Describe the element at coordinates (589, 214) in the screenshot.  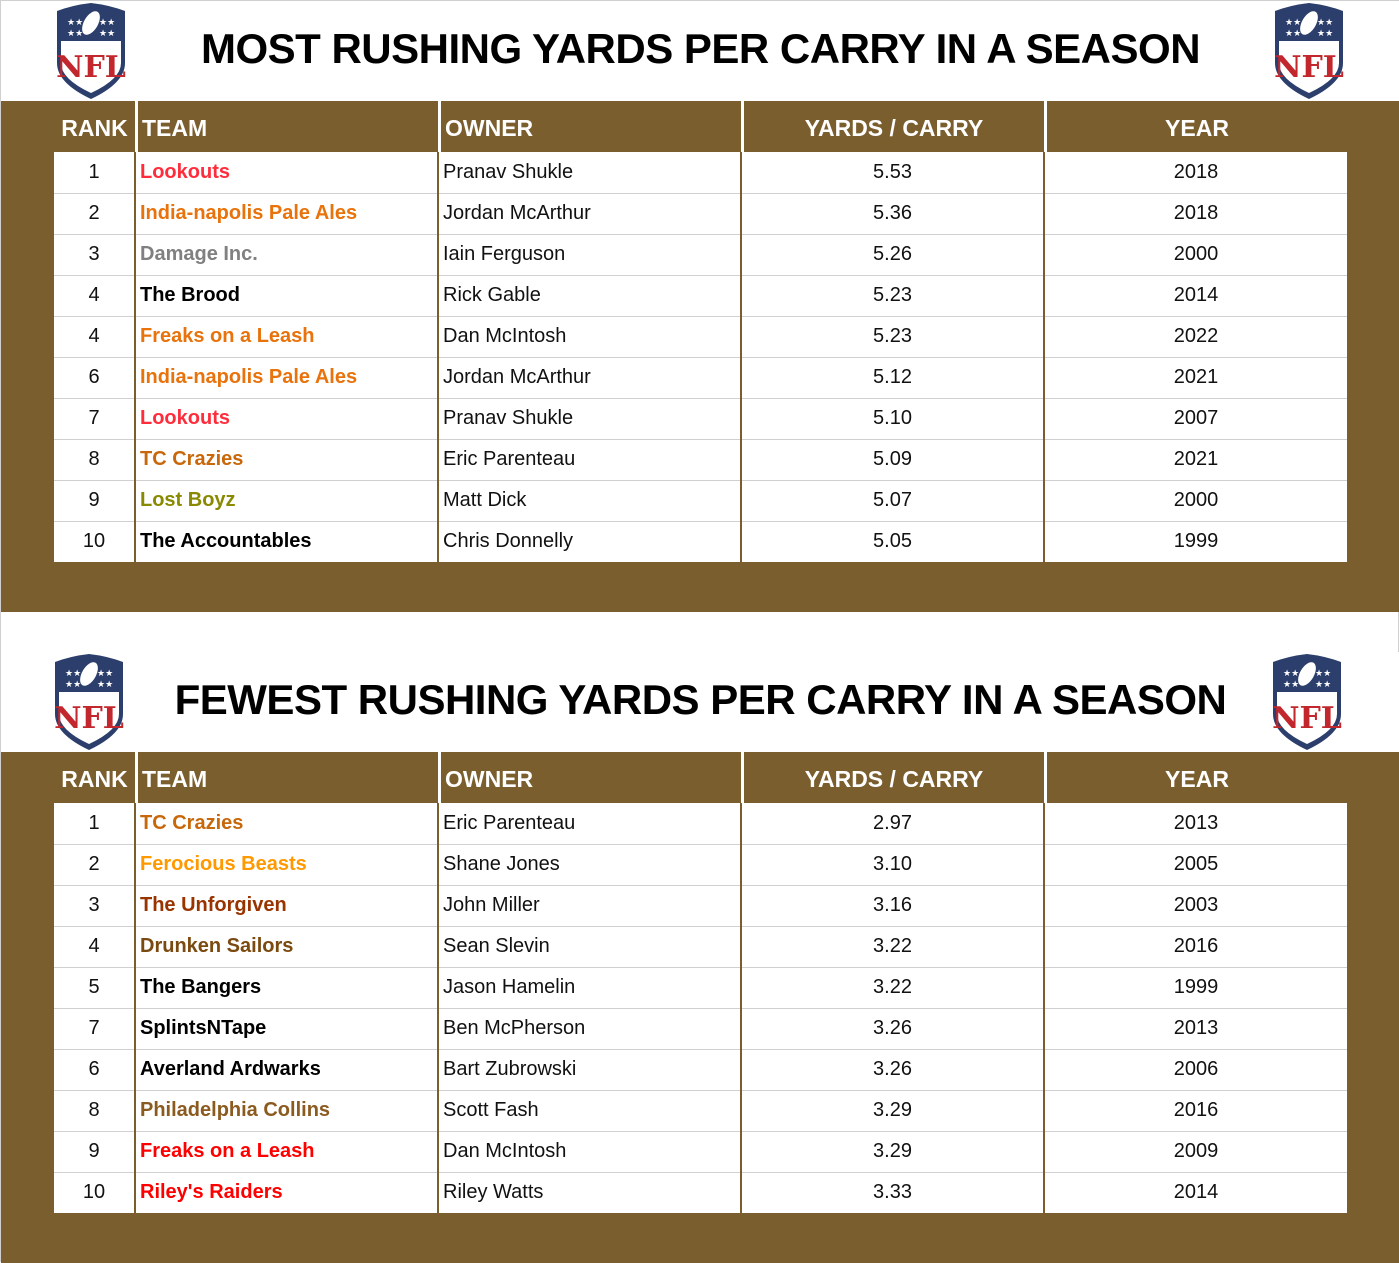
I see `owner-cell: Jordan McArthur` at that location.